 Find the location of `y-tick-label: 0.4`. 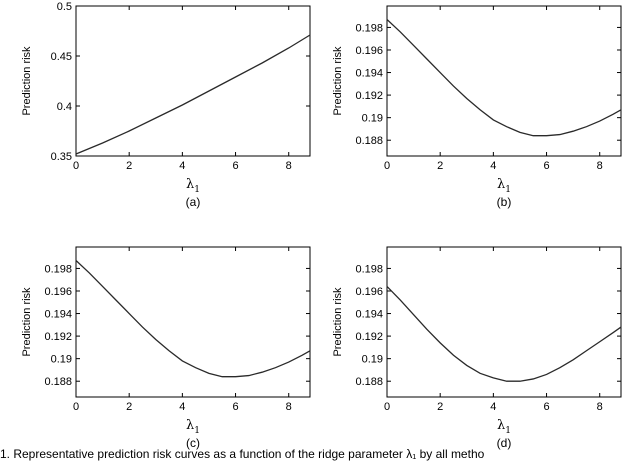

y-tick-label: 0.4 is located at coordinates (64, 107).